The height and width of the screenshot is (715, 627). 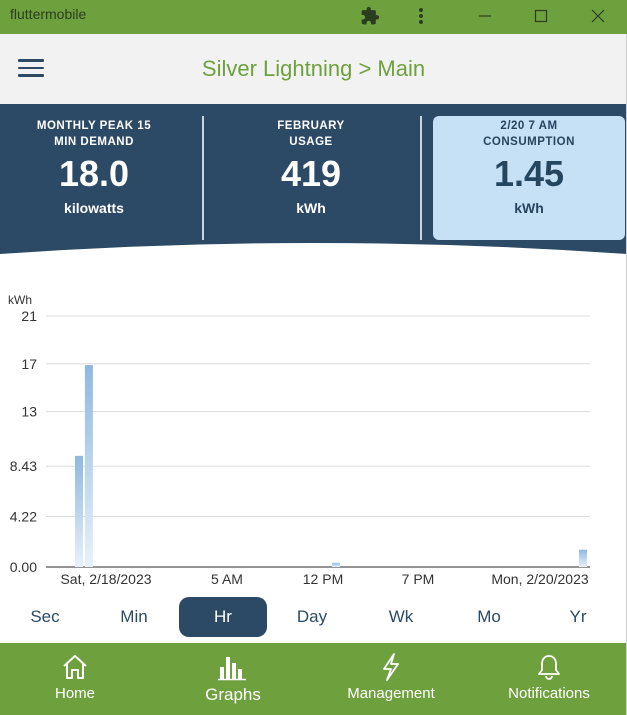 What do you see at coordinates (29, 316) in the screenshot?
I see `y-tick-label: 21` at bounding box center [29, 316].